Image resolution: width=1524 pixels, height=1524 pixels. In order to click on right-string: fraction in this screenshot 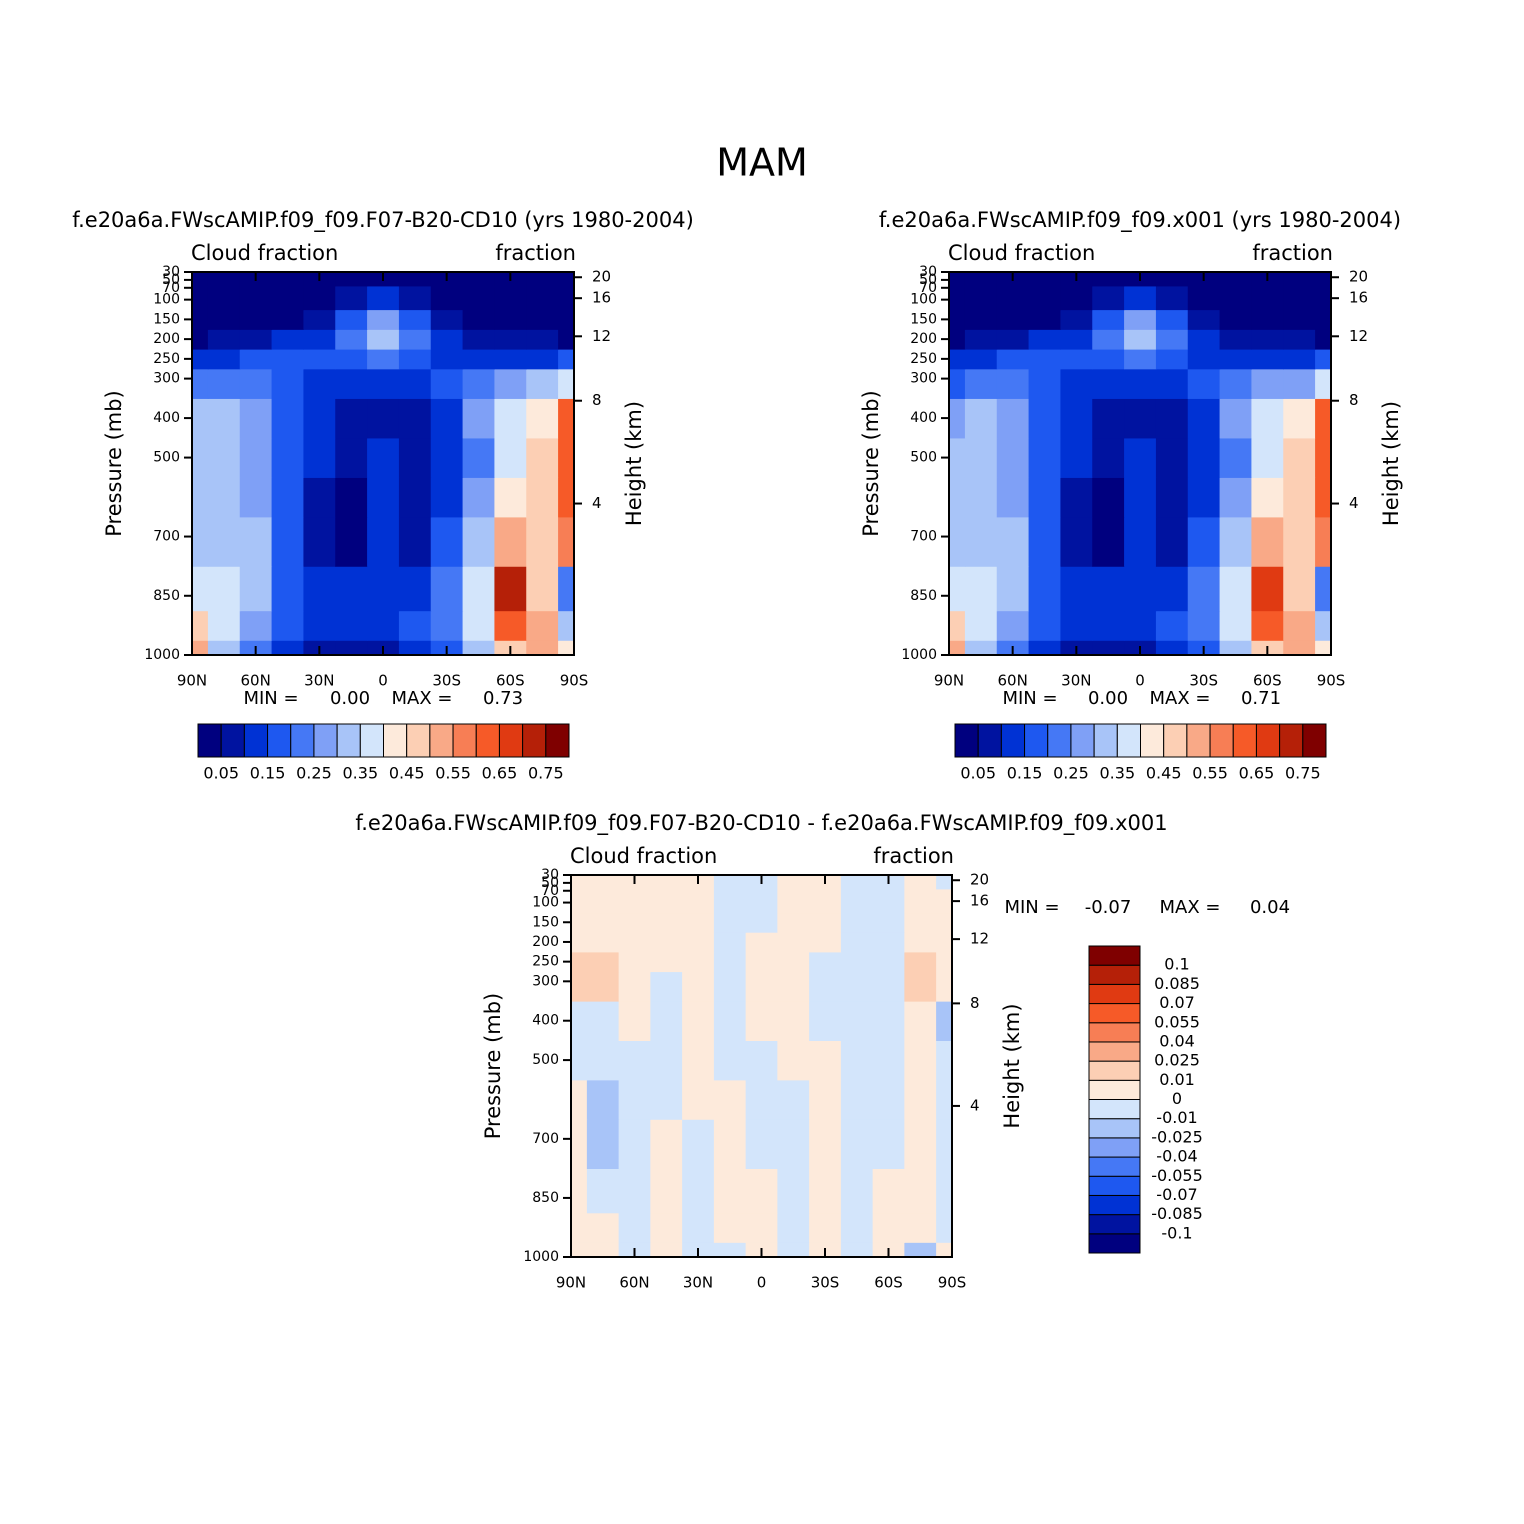, I will do `click(535, 253)`.